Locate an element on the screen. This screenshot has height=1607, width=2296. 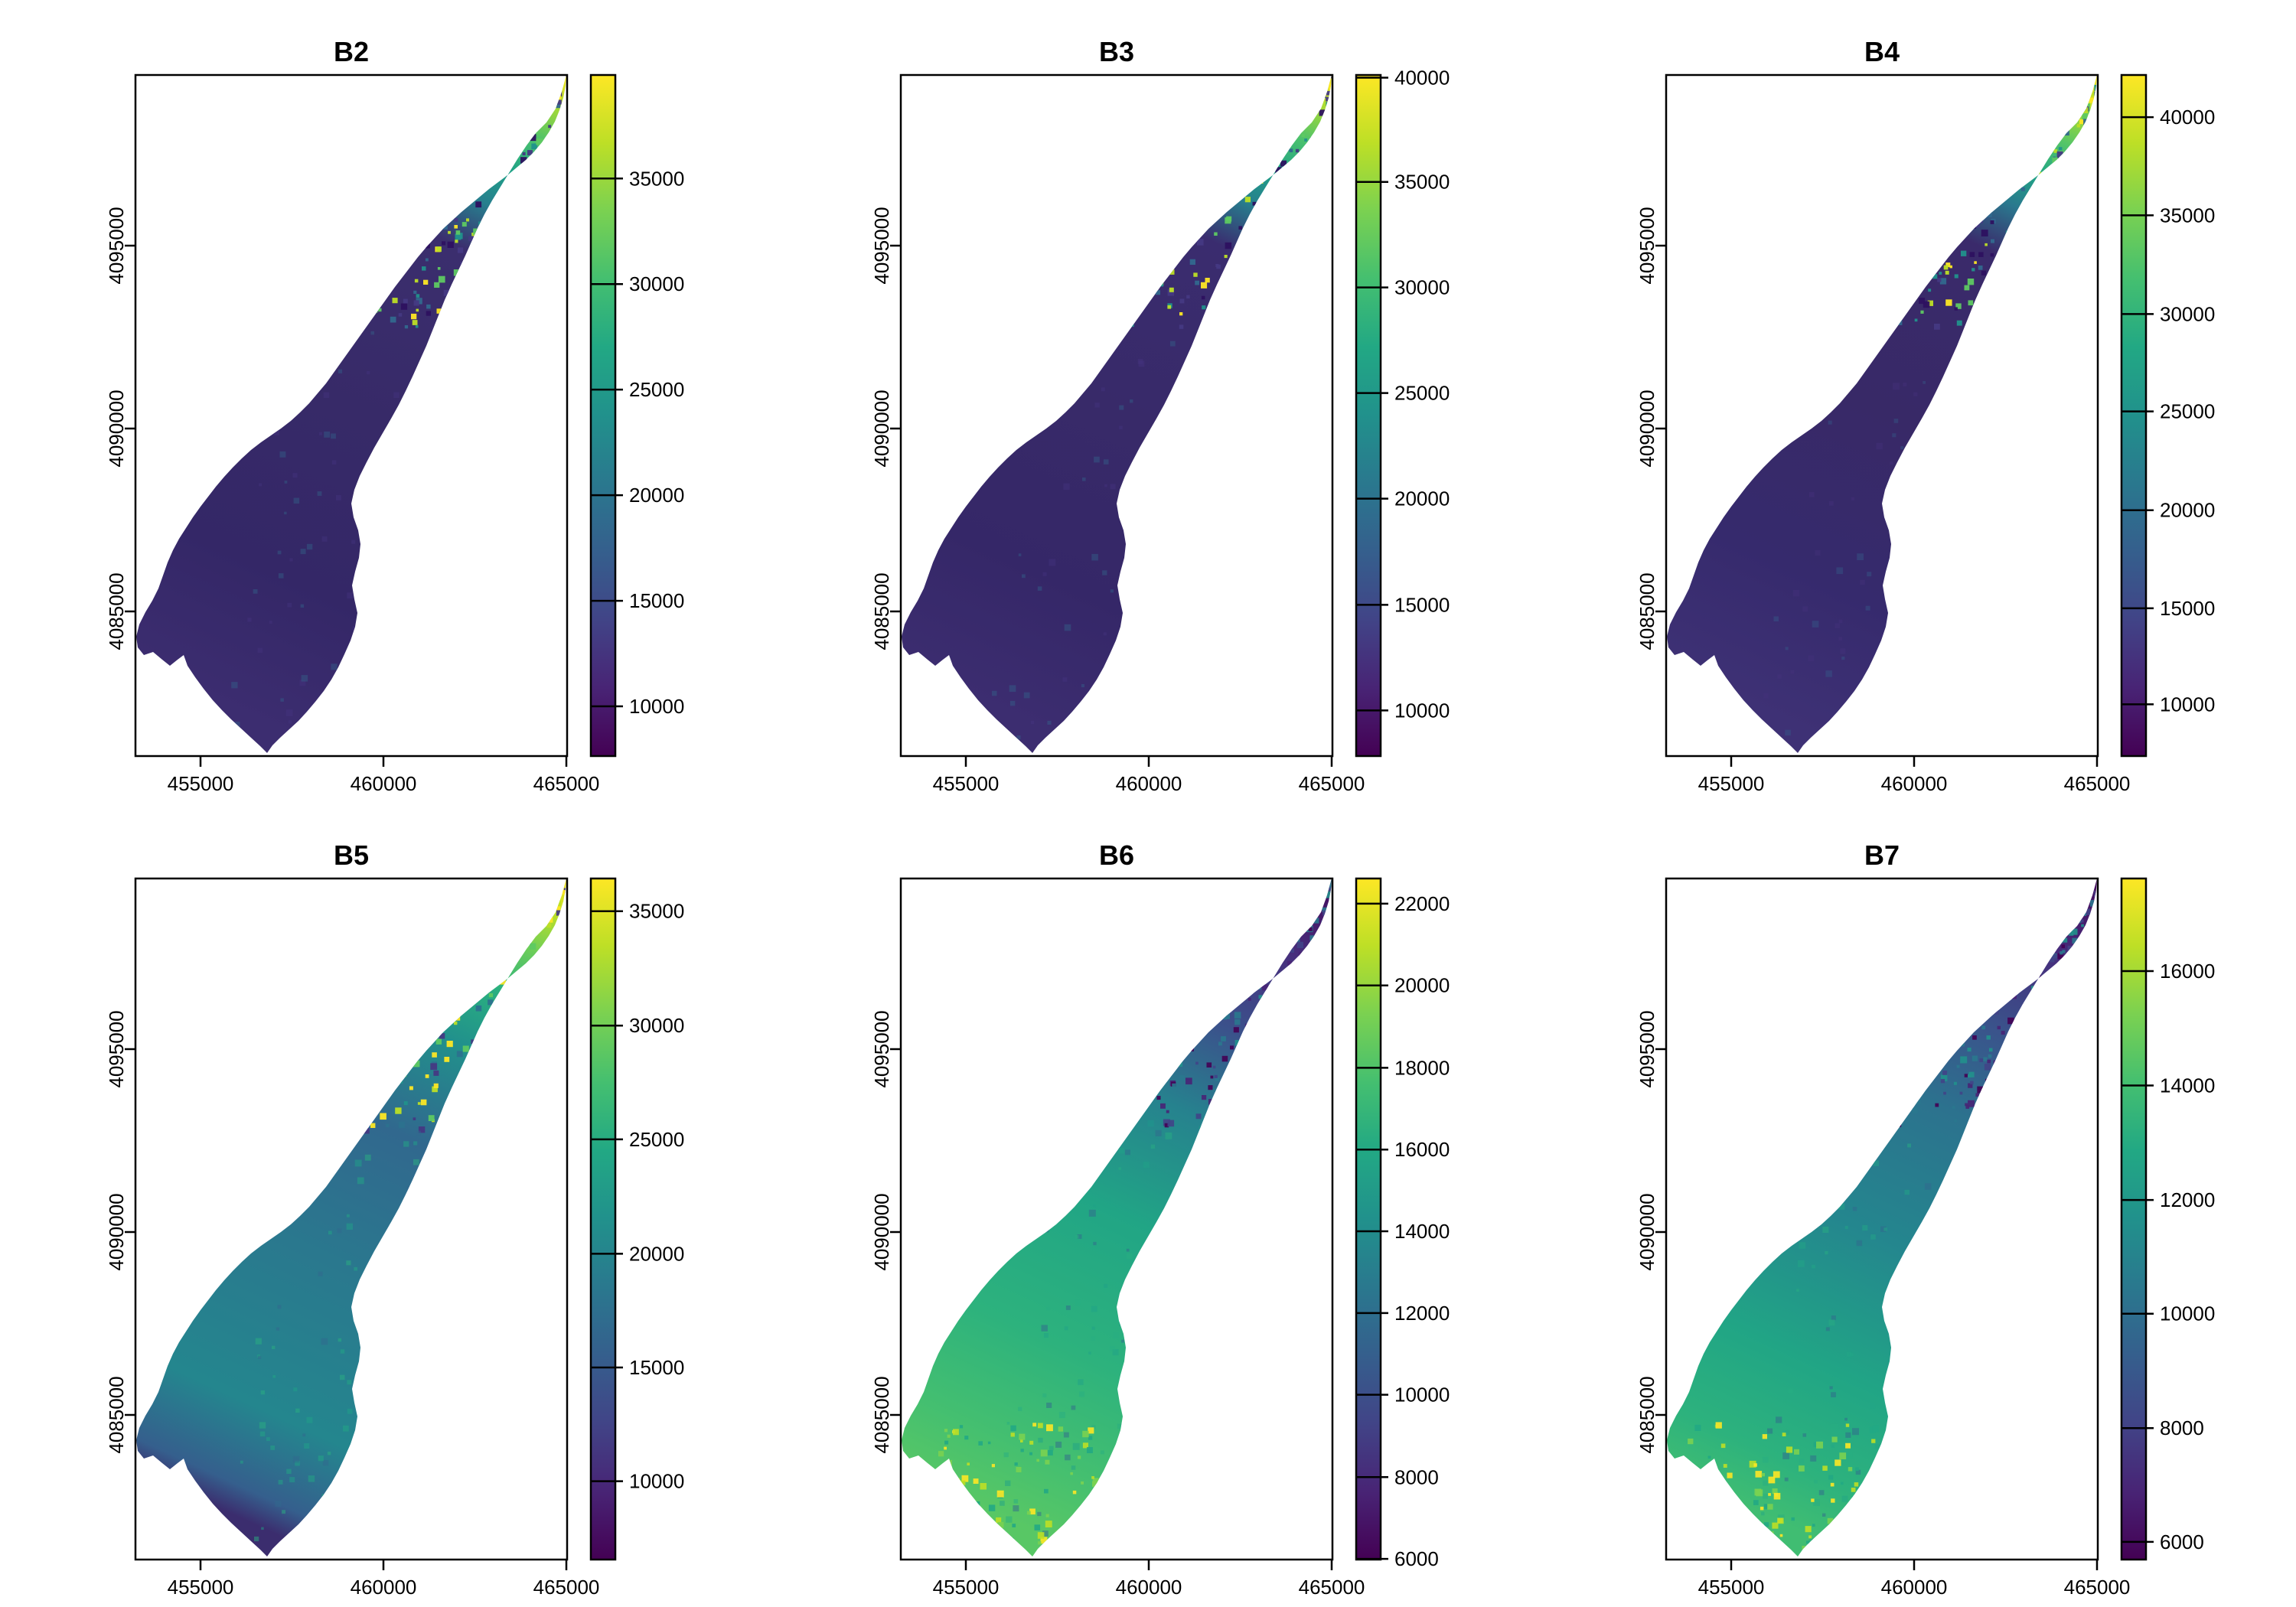
raster-map-b4 is located at coordinates (1882, 414).